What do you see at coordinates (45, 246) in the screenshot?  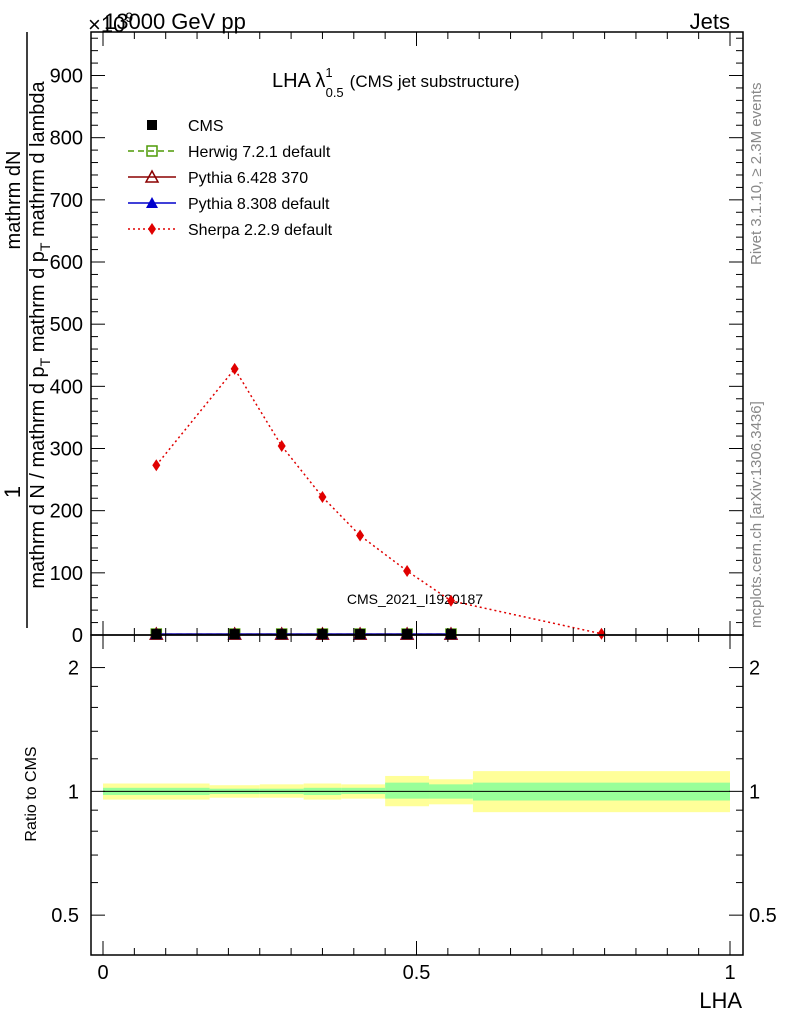 I see `y-label-line-2-sub: T` at bounding box center [45, 246].